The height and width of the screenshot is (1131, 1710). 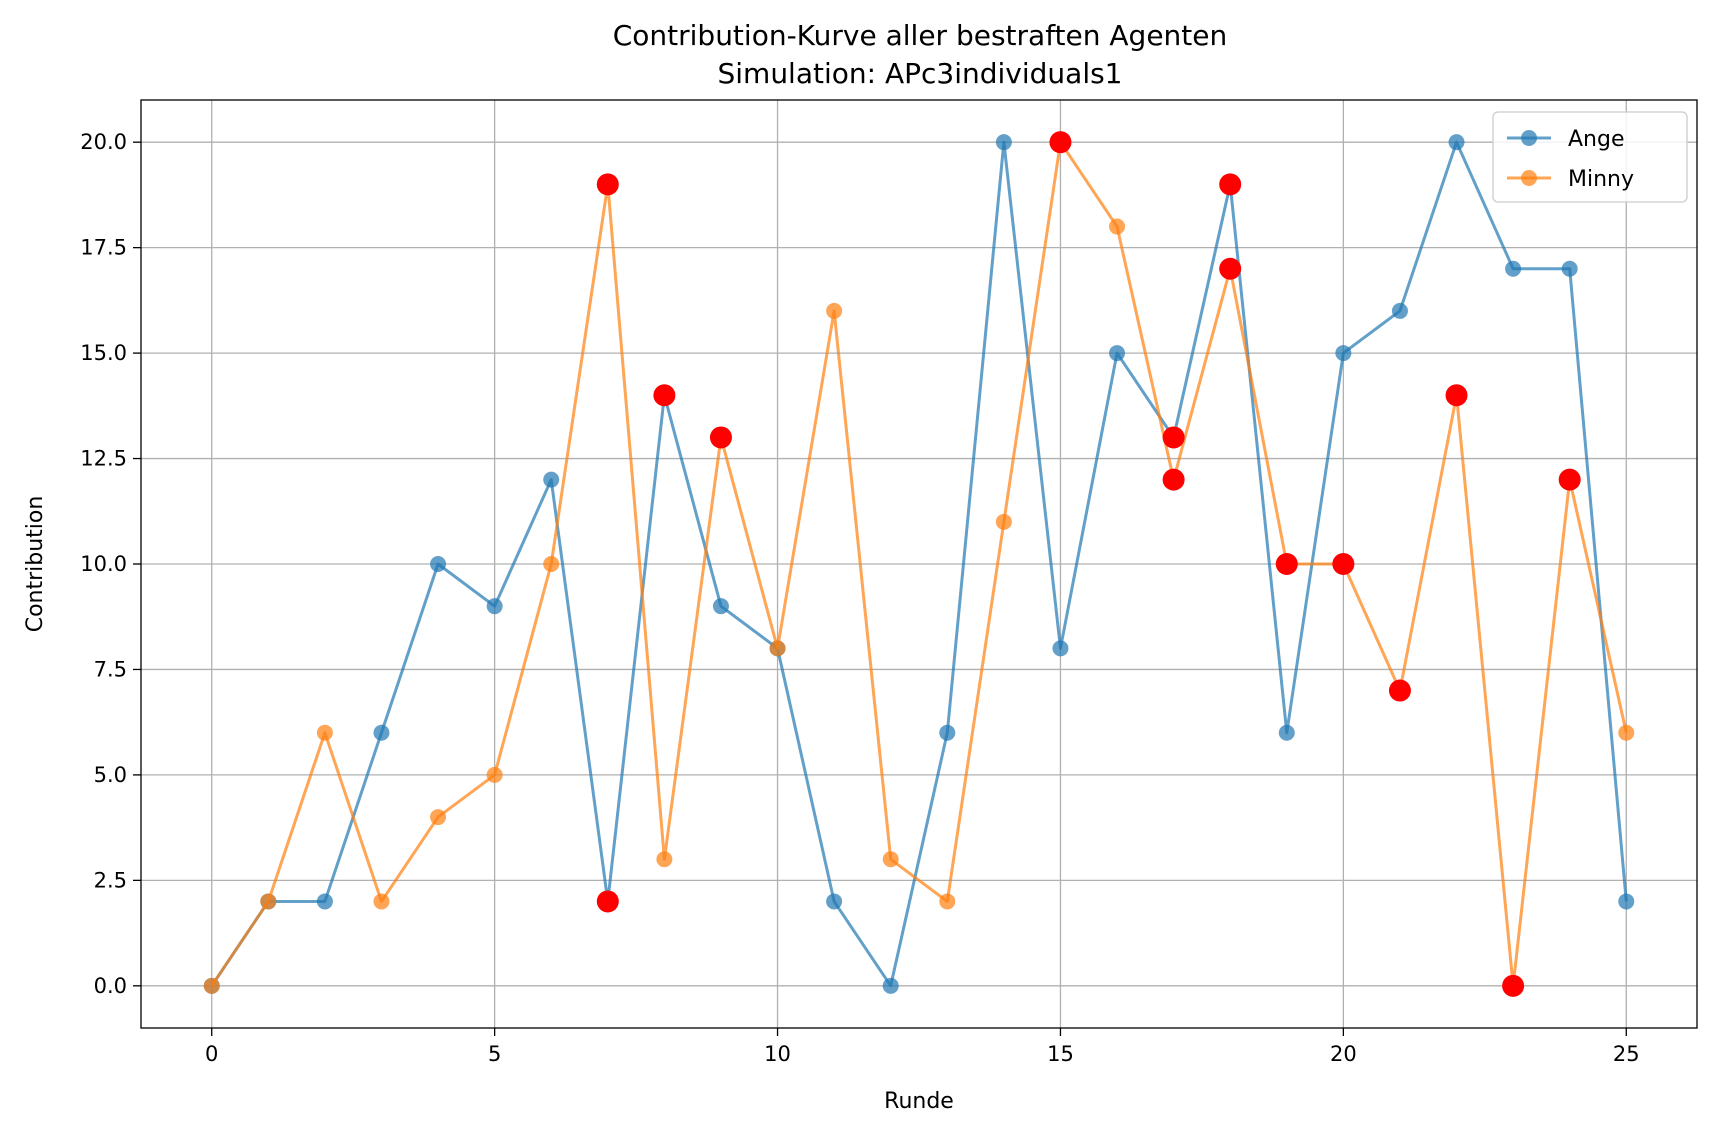 What do you see at coordinates (1060, 1054) in the screenshot?
I see `x-tick-label: 15` at bounding box center [1060, 1054].